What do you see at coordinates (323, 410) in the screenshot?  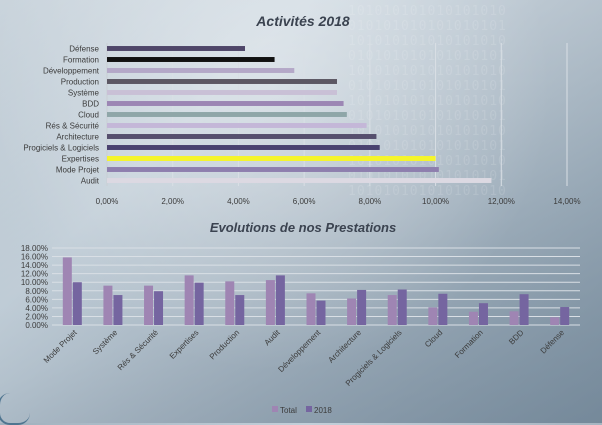 I see `legend-label-2018: 2018` at bounding box center [323, 410].